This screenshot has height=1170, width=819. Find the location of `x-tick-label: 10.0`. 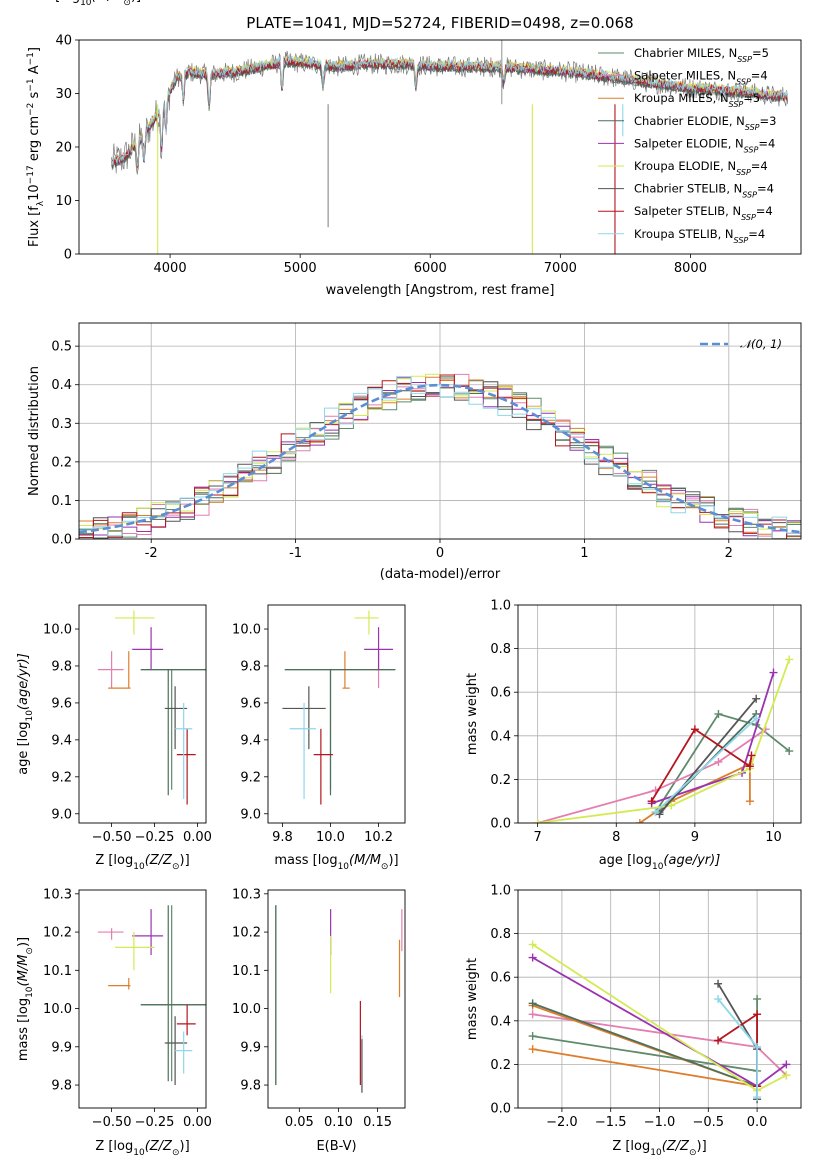

x-tick-label: 10.0 is located at coordinates (330, 837).